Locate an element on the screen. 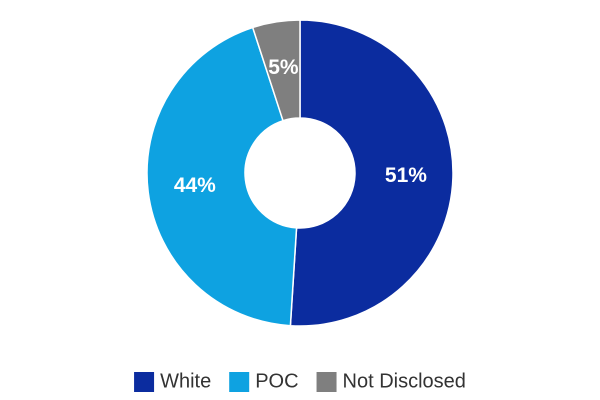 The height and width of the screenshot is (400, 600). legend-label: Not Disclosed is located at coordinates (404, 381).